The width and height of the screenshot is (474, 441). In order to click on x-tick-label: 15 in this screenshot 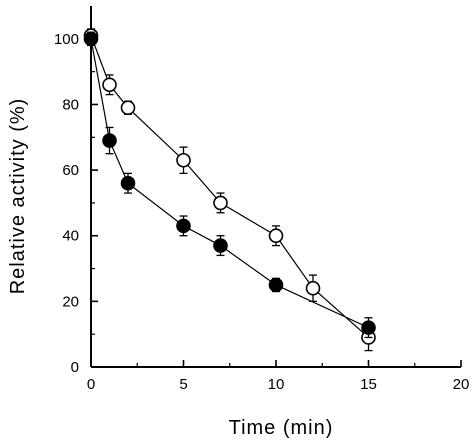, I will do `click(368, 384)`.